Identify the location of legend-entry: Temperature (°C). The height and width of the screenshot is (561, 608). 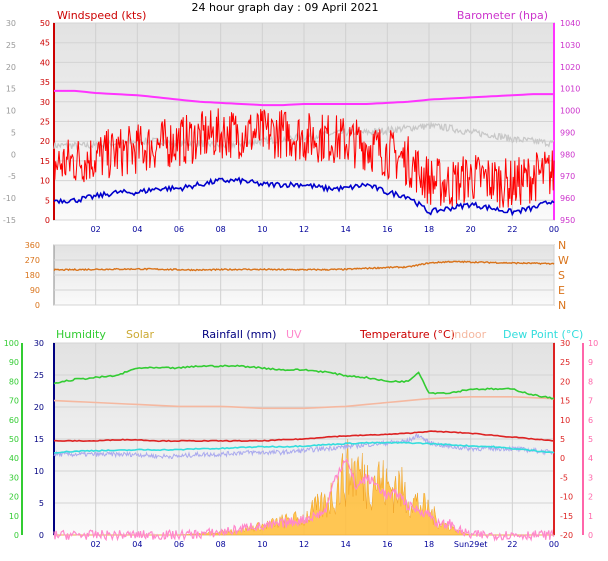
(407, 334).